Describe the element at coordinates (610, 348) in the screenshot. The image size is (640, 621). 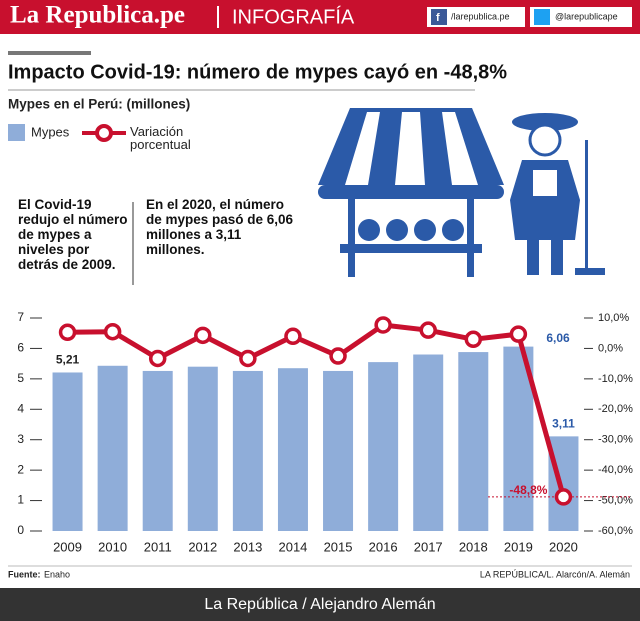
I see `y2-tick-label: 0,0%` at that location.